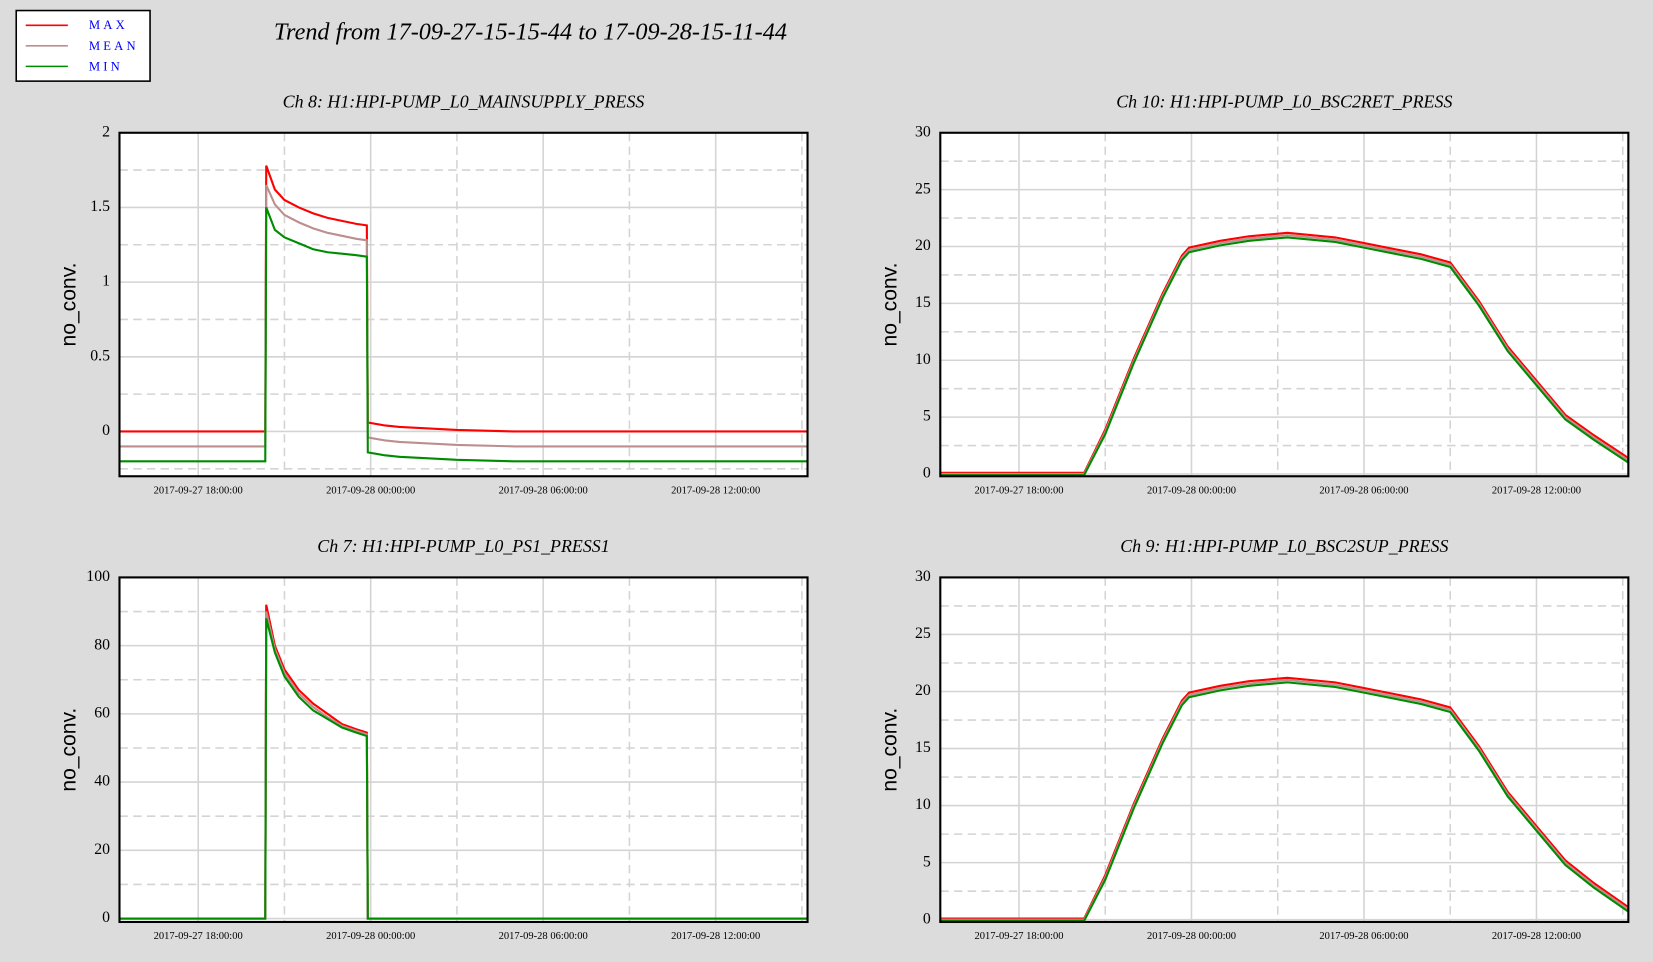 The height and width of the screenshot is (962, 1653). What do you see at coordinates (102, 781) in the screenshot?
I see `y-tick-label: 40` at bounding box center [102, 781].